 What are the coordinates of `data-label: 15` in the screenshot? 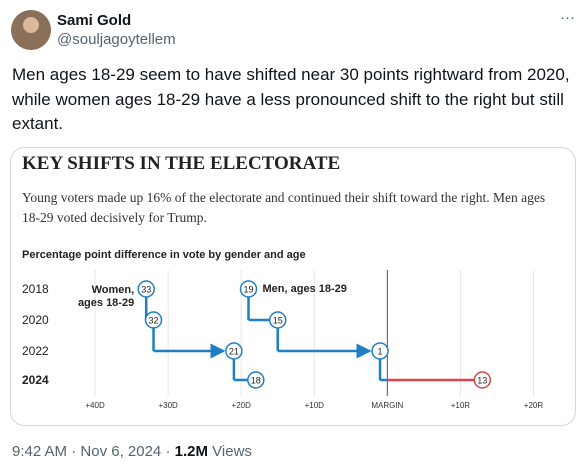 It's located at (278, 321).